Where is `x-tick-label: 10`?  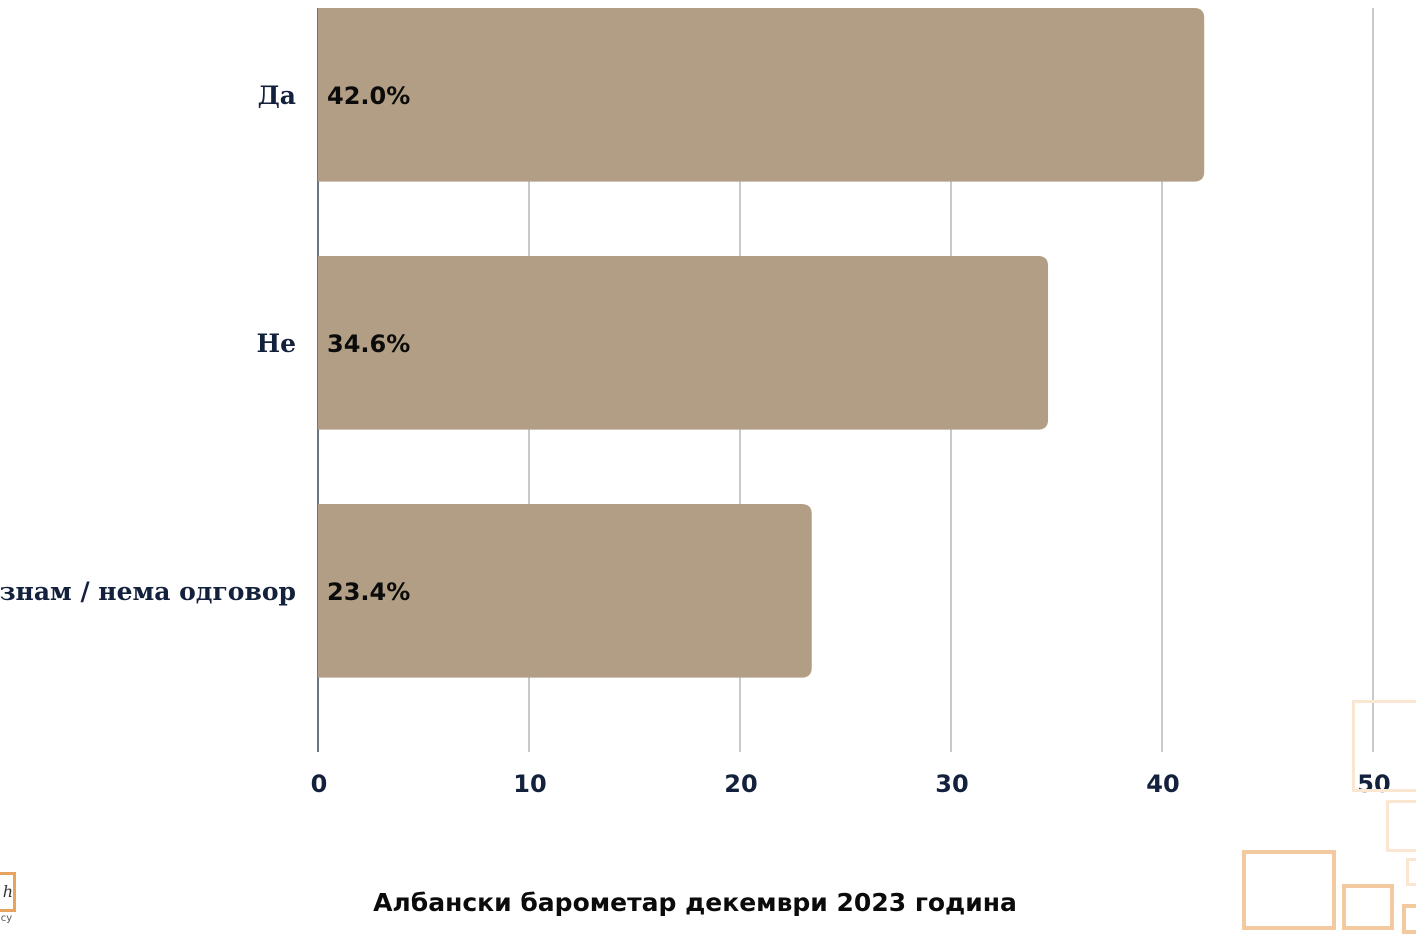
x-tick-label: 10 is located at coordinates (529, 784).